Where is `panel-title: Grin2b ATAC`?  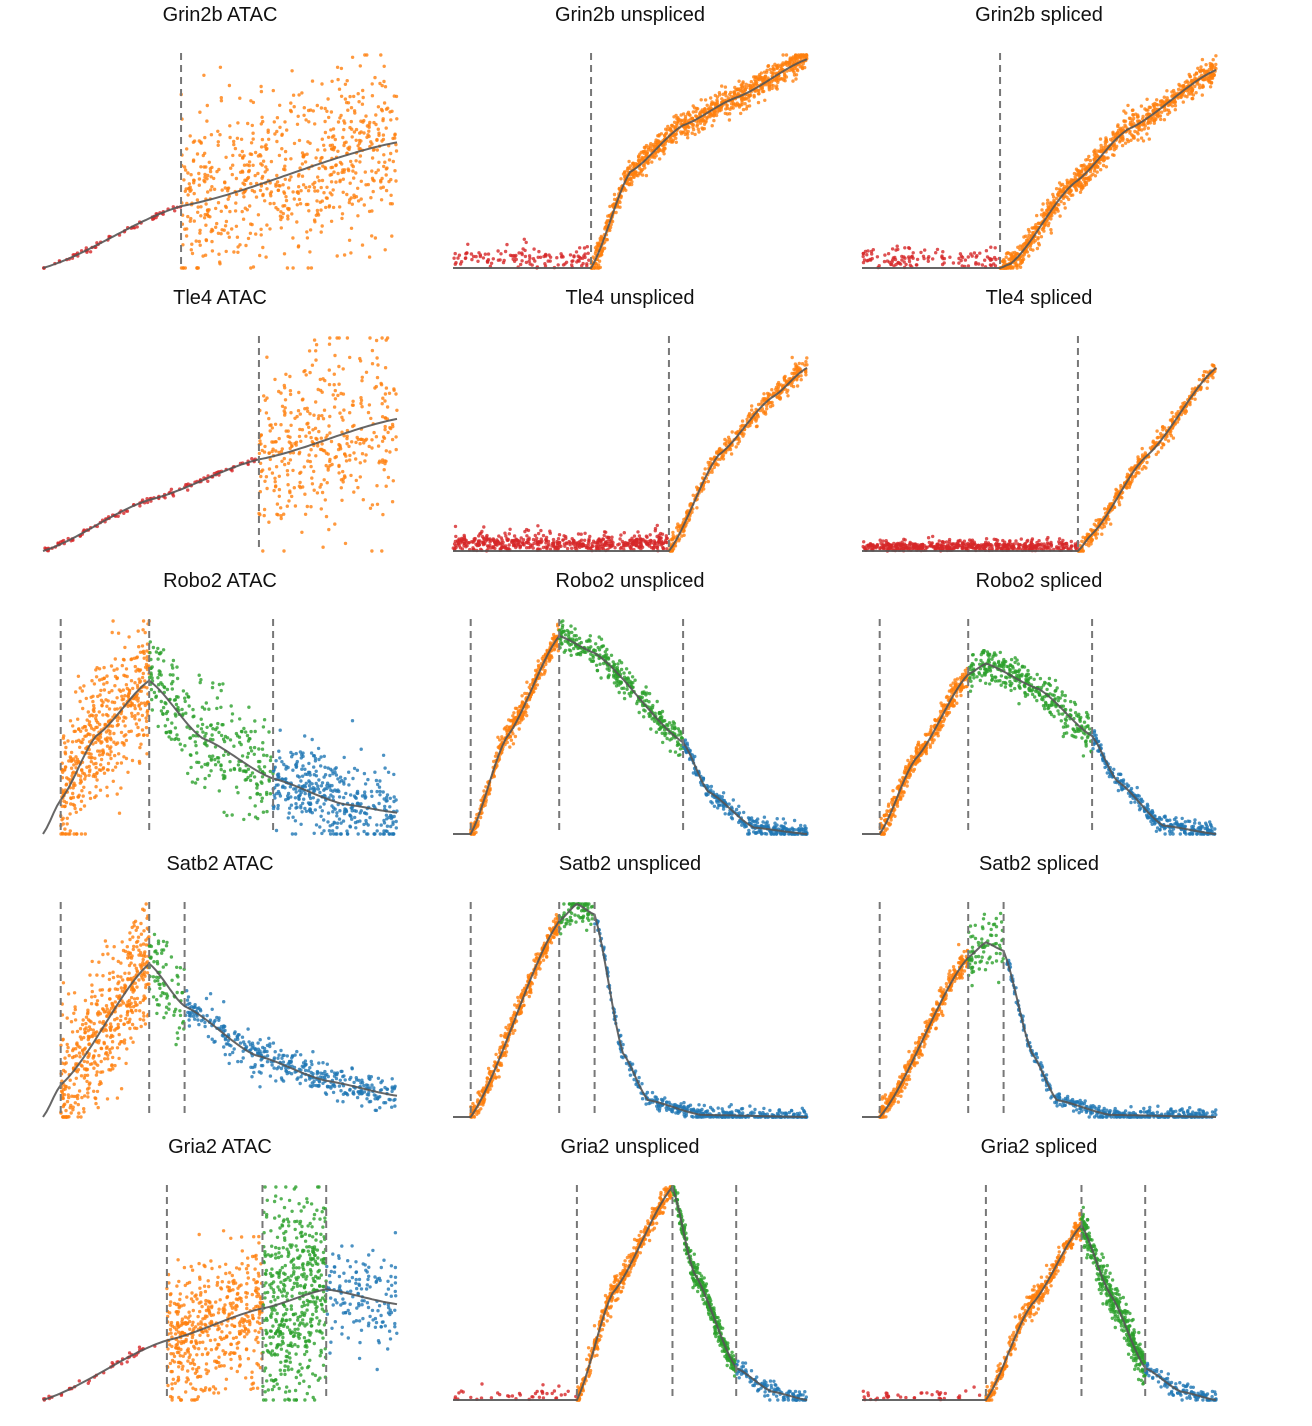 panel-title: Grin2b ATAC is located at coordinates (220, 15).